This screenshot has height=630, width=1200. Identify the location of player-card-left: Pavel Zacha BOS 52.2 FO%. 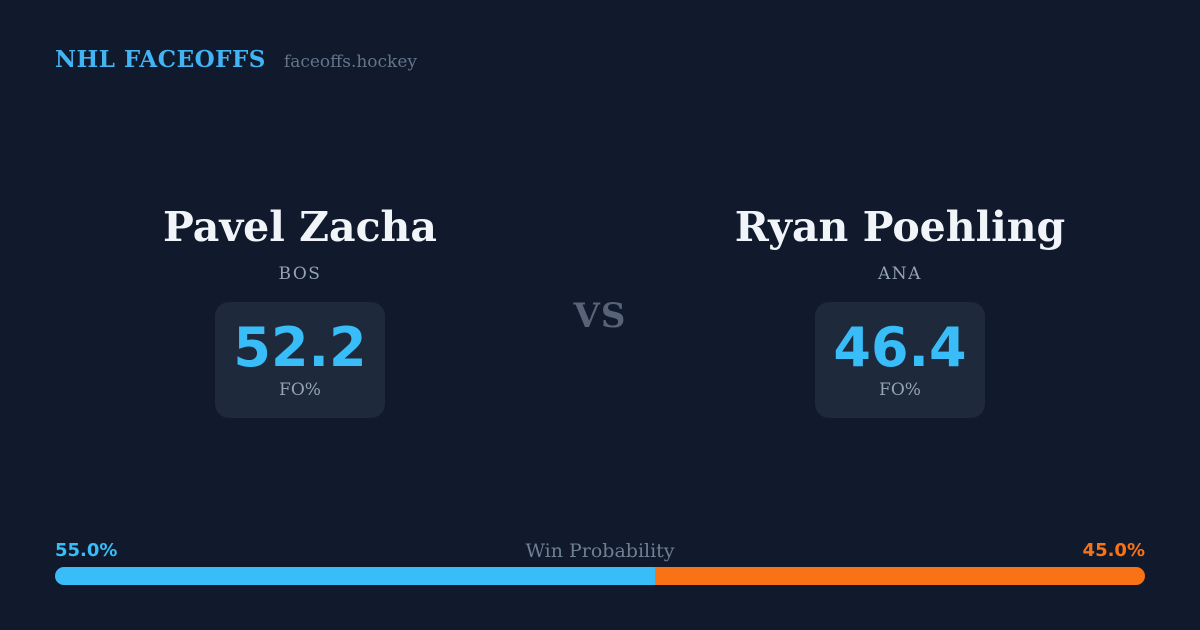
(300, 311).